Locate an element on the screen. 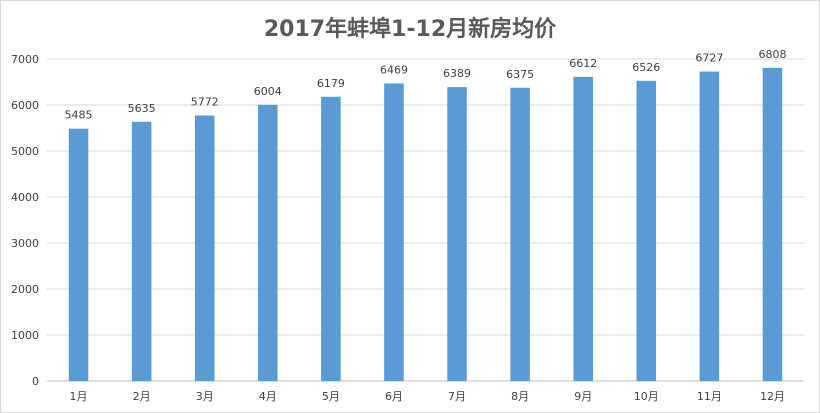  x-tick-label: 7月 is located at coordinates (457, 396).